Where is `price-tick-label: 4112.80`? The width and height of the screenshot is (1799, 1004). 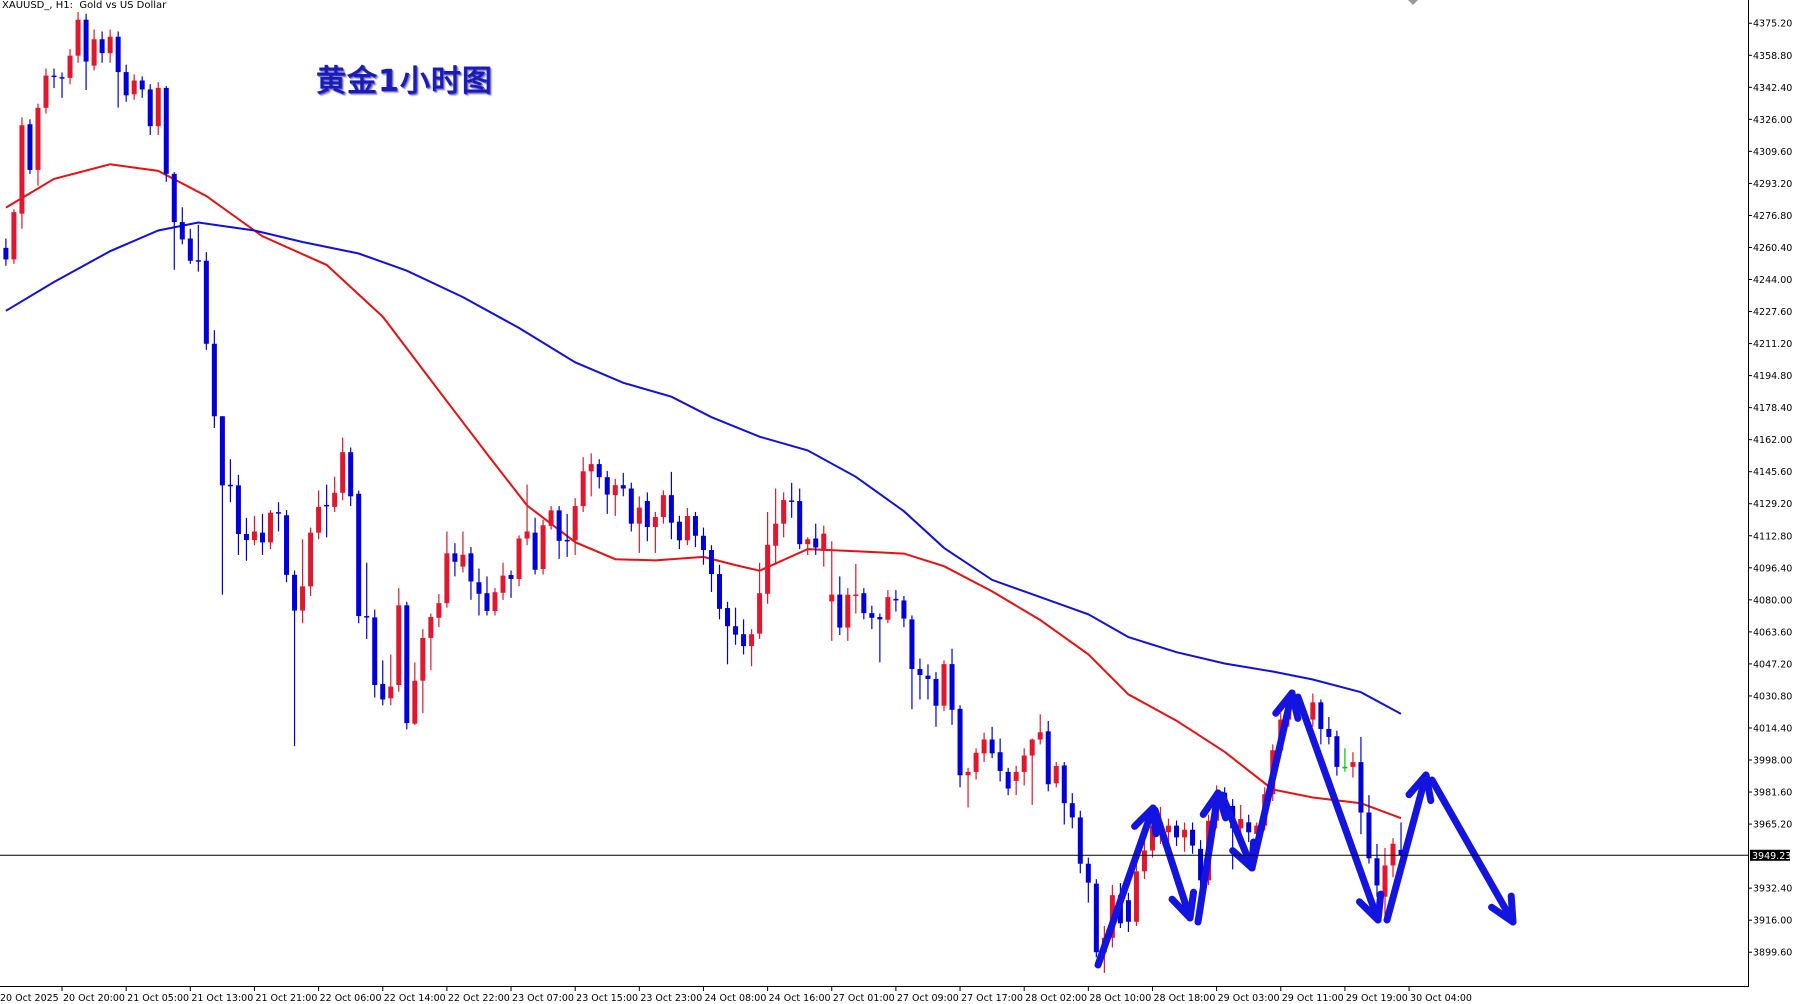
price-tick-label: 4112.80 is located at coordinates (1772, 536).